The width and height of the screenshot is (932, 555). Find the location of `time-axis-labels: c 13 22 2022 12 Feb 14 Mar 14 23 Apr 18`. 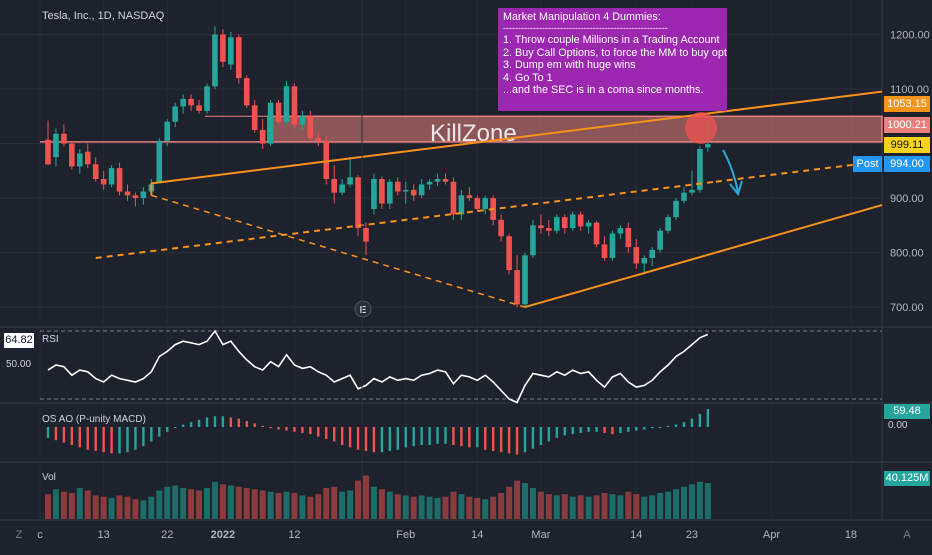

time-axis-labels: c 13 22 2022 12 Feb 14 Mar 14 23 Apr 18 is located at coordinates (447, 535).